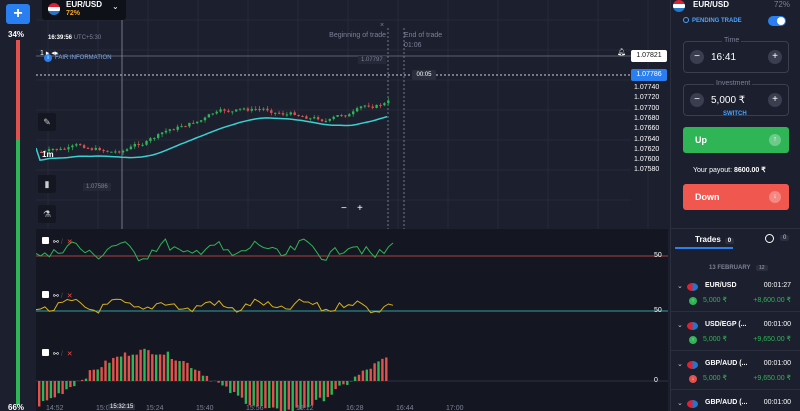 This screenshot has height=411, width=800. I want to click on zoom-control: 1 ▸ ◂▸, so click(49, 53).